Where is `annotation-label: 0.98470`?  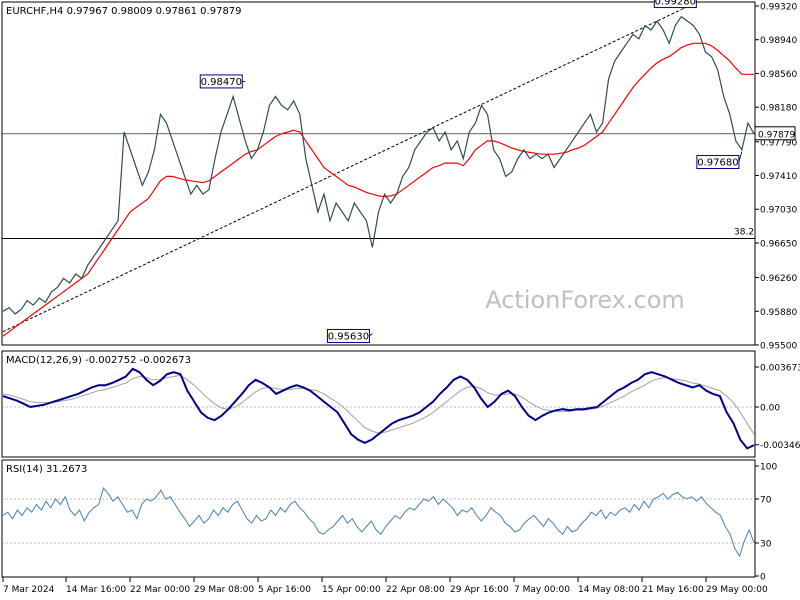
annotation-label: 0.98470 is located at coordinates (221, 82).